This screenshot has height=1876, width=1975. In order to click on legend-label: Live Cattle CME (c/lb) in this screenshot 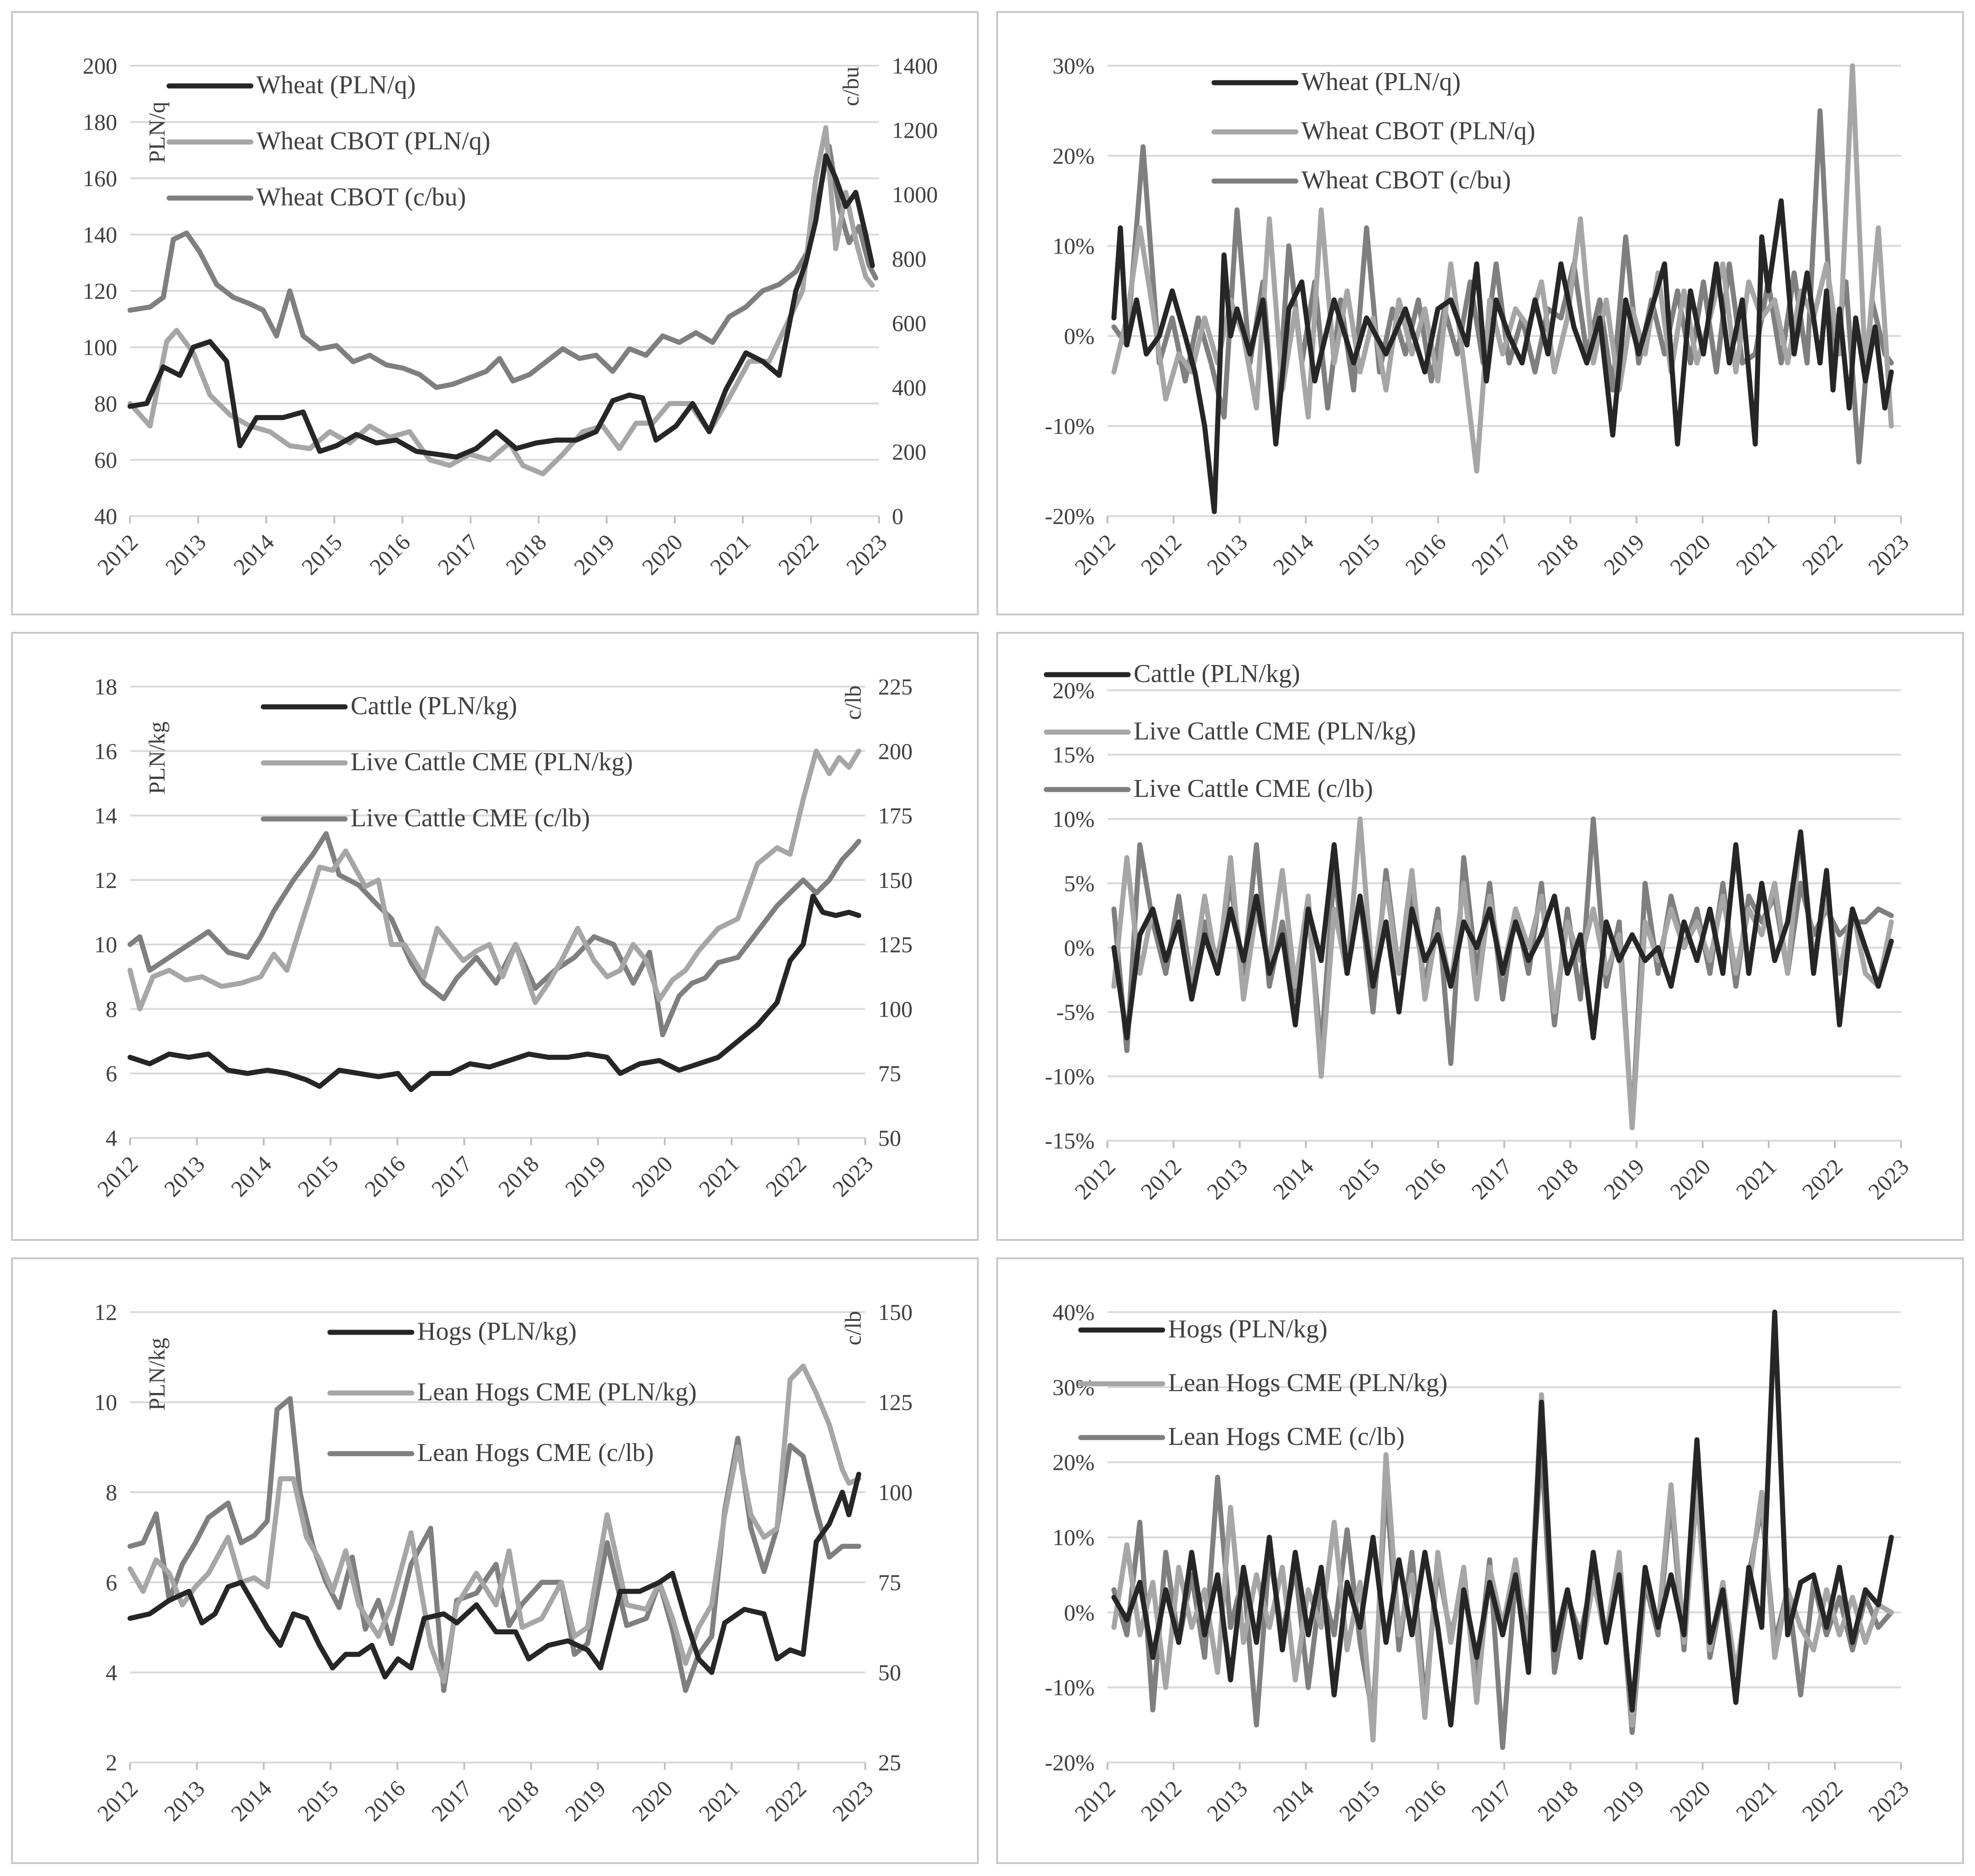, I will do `click(470, 818)`.